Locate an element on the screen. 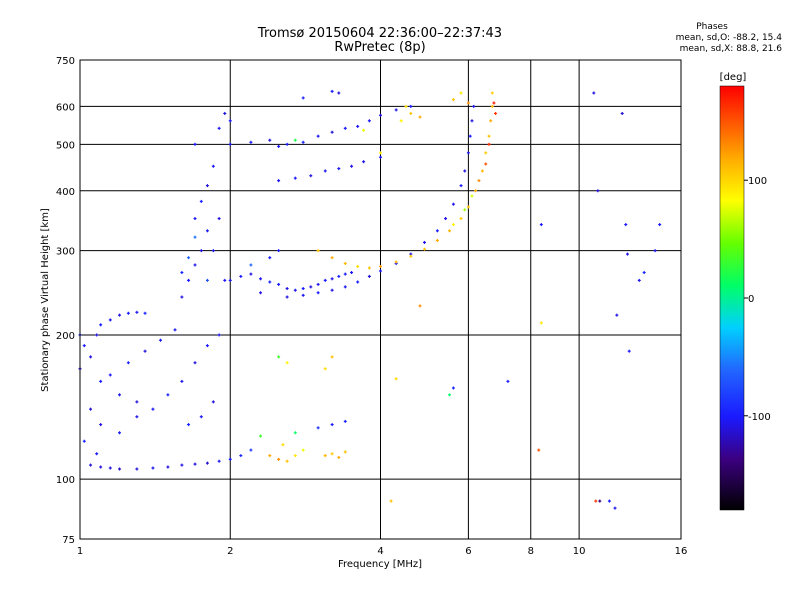 Image resolution: width=800 pixels, height=600 pixels. y-tick-label: 750 is located at coordinates (65, 61).